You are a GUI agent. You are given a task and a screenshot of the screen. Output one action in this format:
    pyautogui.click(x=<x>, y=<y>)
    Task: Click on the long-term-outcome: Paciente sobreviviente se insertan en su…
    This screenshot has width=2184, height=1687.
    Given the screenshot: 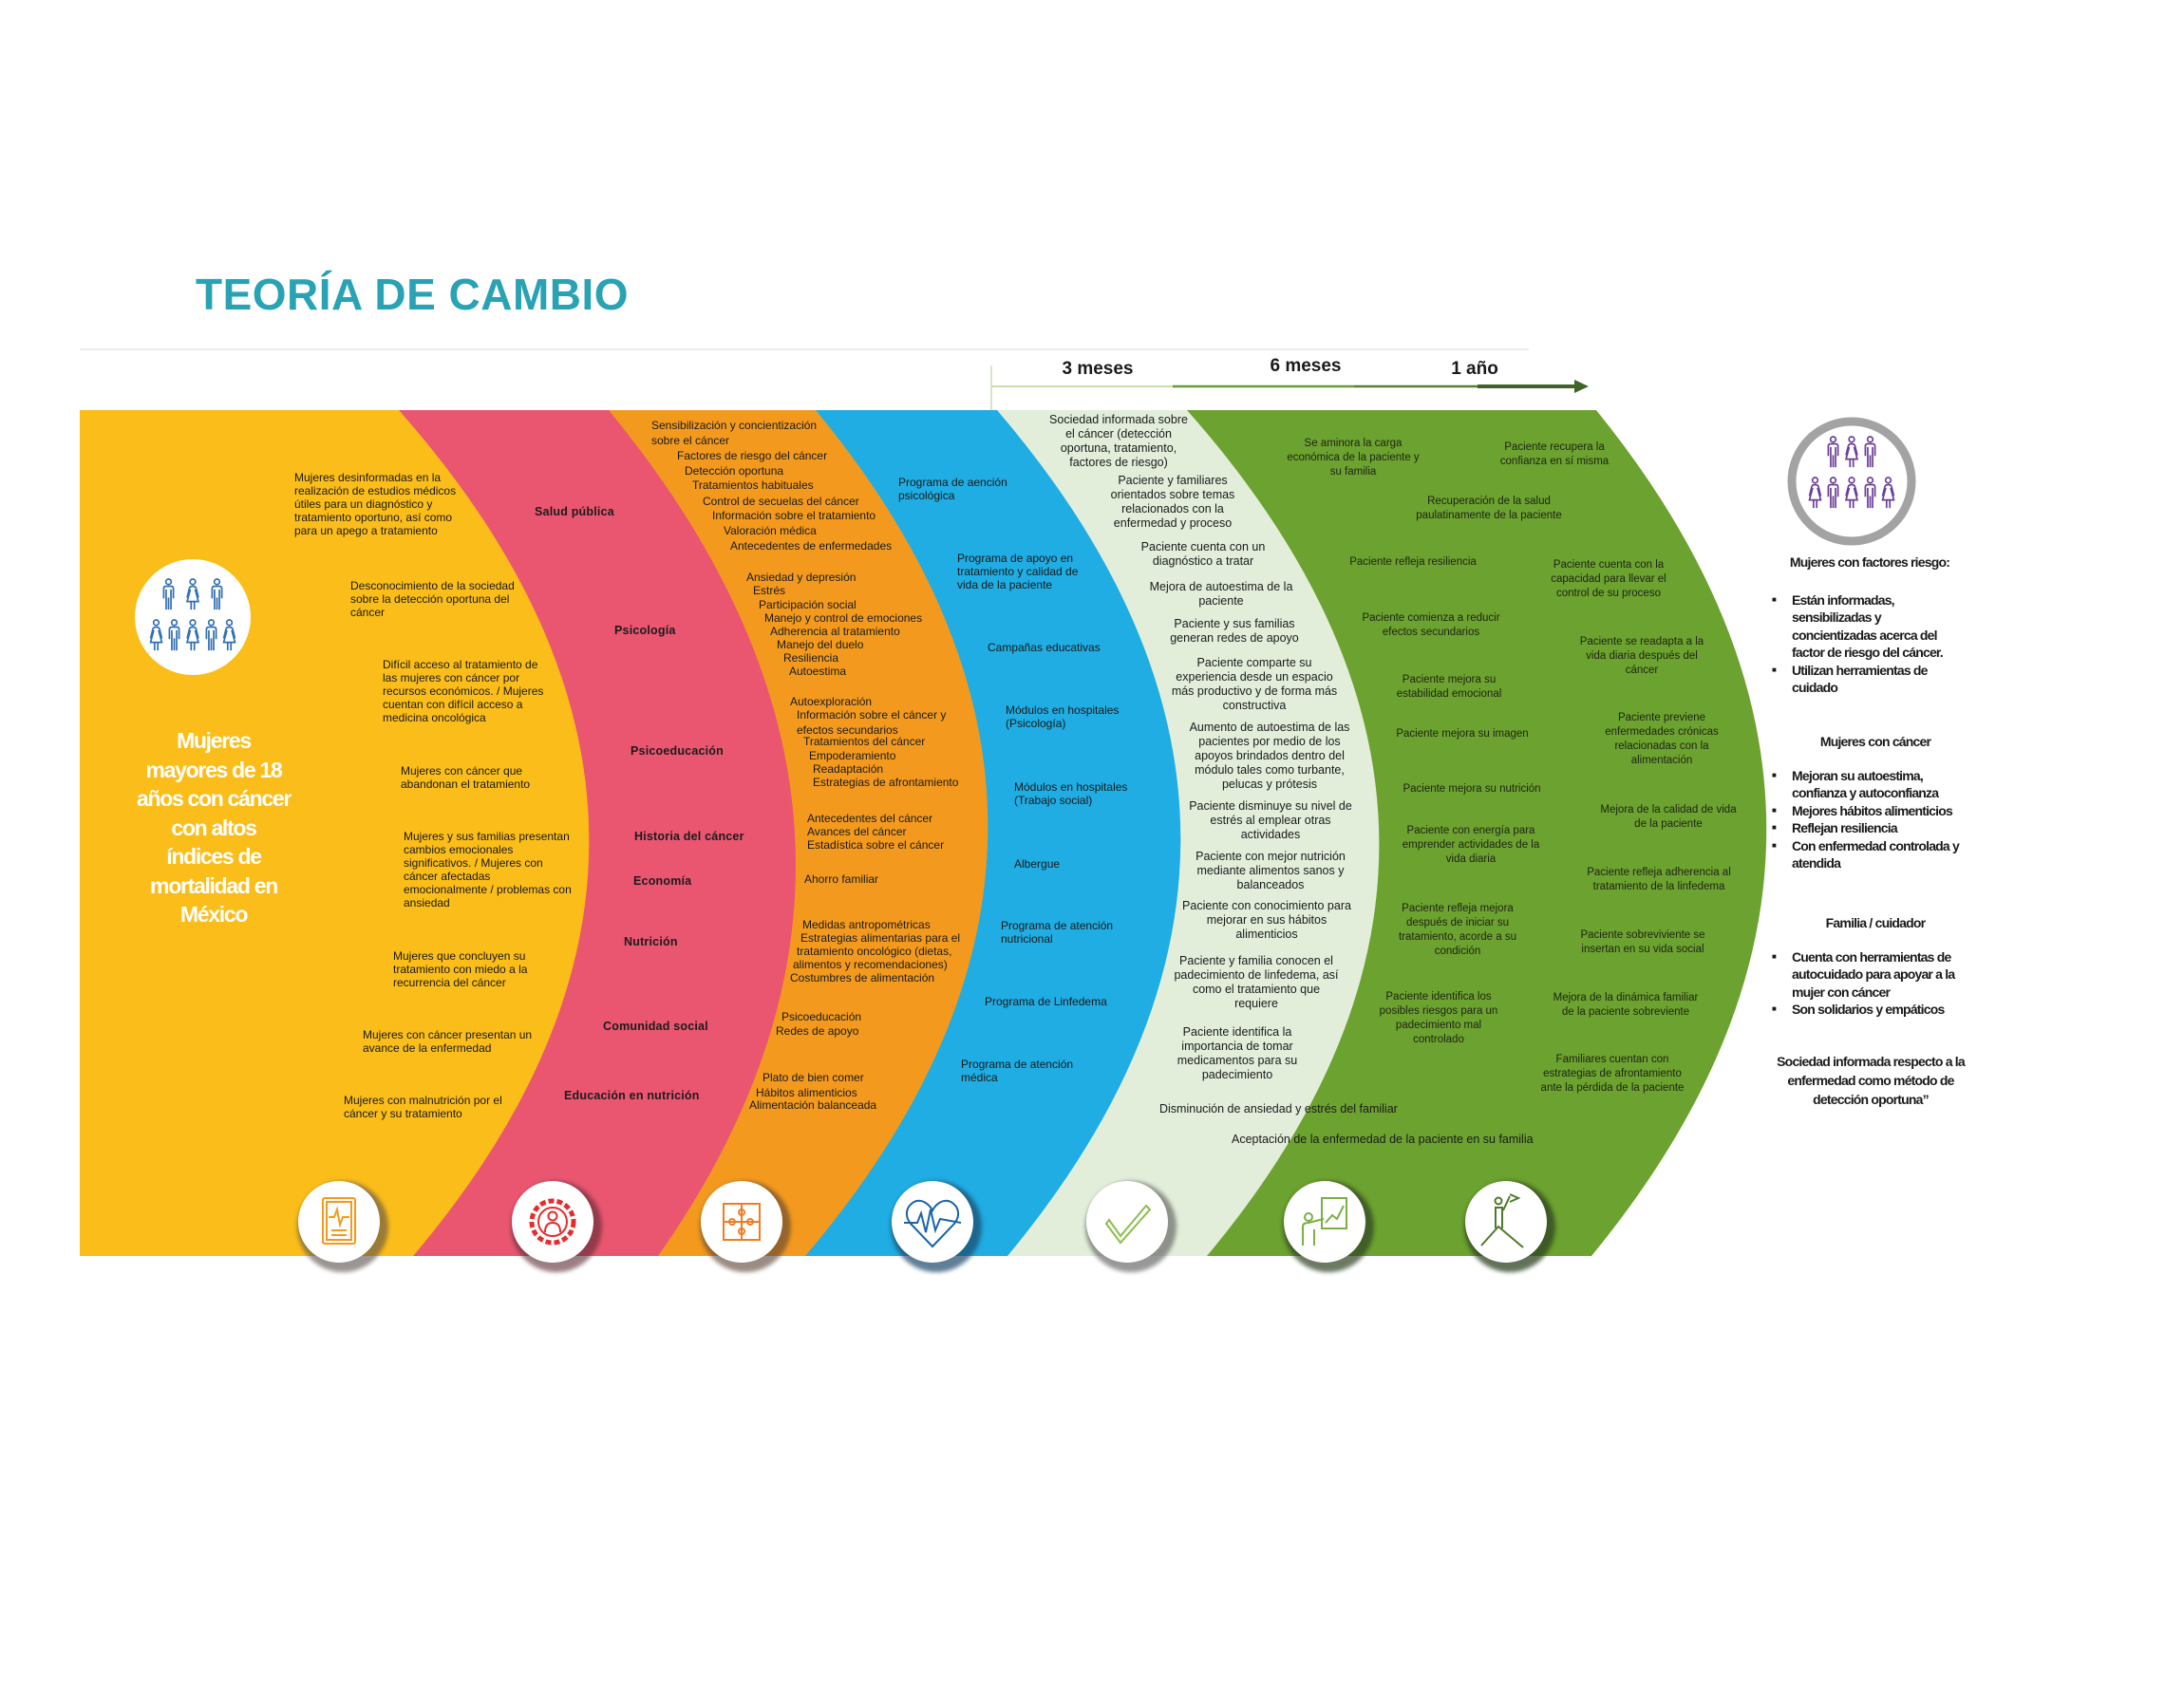 What is the action you would take?
    pyautogui.click(x=1643, y=941)
    